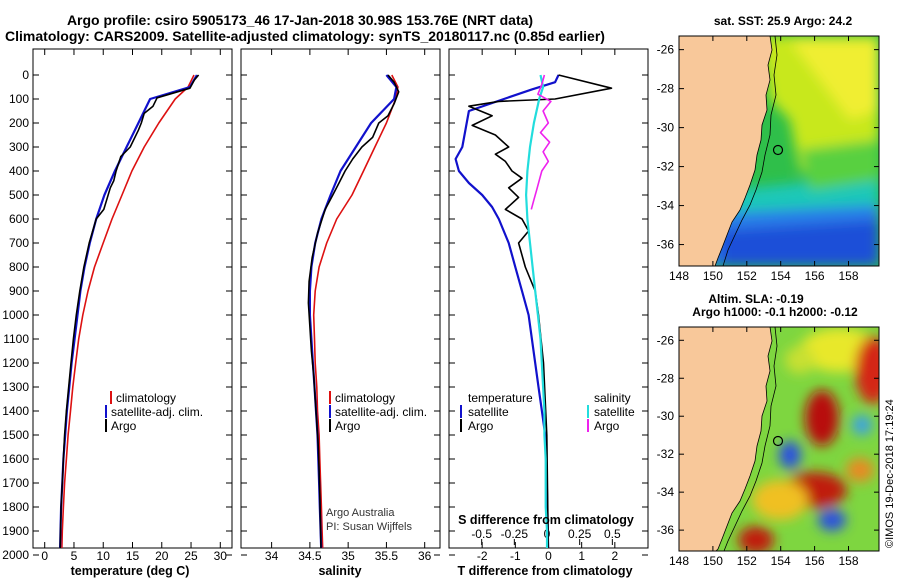  Describe the element at coordinates (162, 556) in the screenshot. I see `x-tick-label: 20` at that location.